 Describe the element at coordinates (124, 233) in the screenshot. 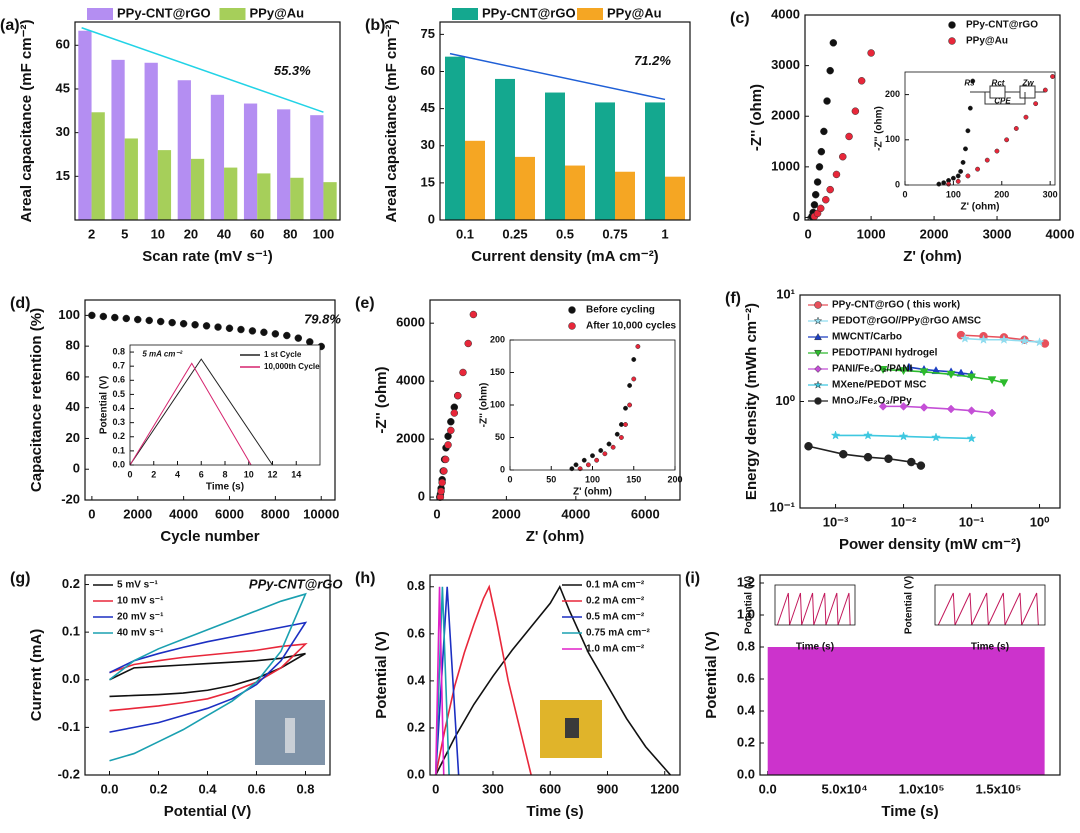

I see `x-tick-label: 5` at that location.